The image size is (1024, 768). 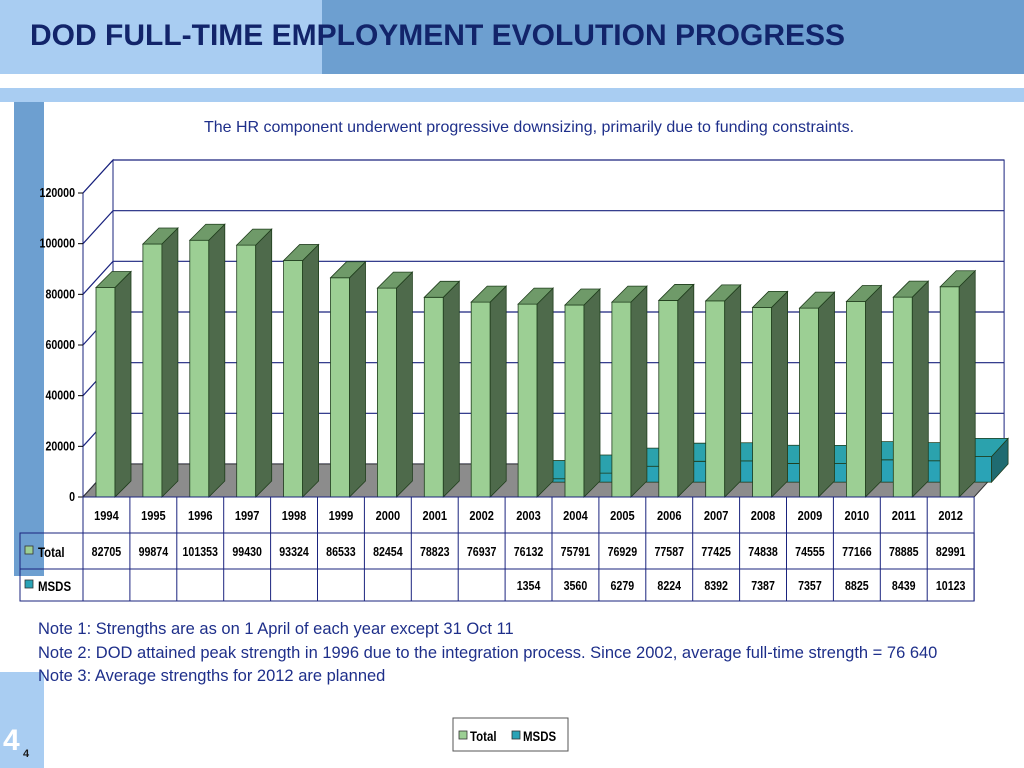 I want to click on category-label: 2002, so click(x=481, y=515).